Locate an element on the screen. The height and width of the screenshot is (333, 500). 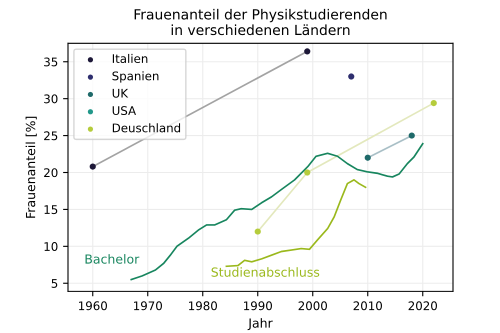
y-tick-label: 20 is located at coordinates (51, 173).